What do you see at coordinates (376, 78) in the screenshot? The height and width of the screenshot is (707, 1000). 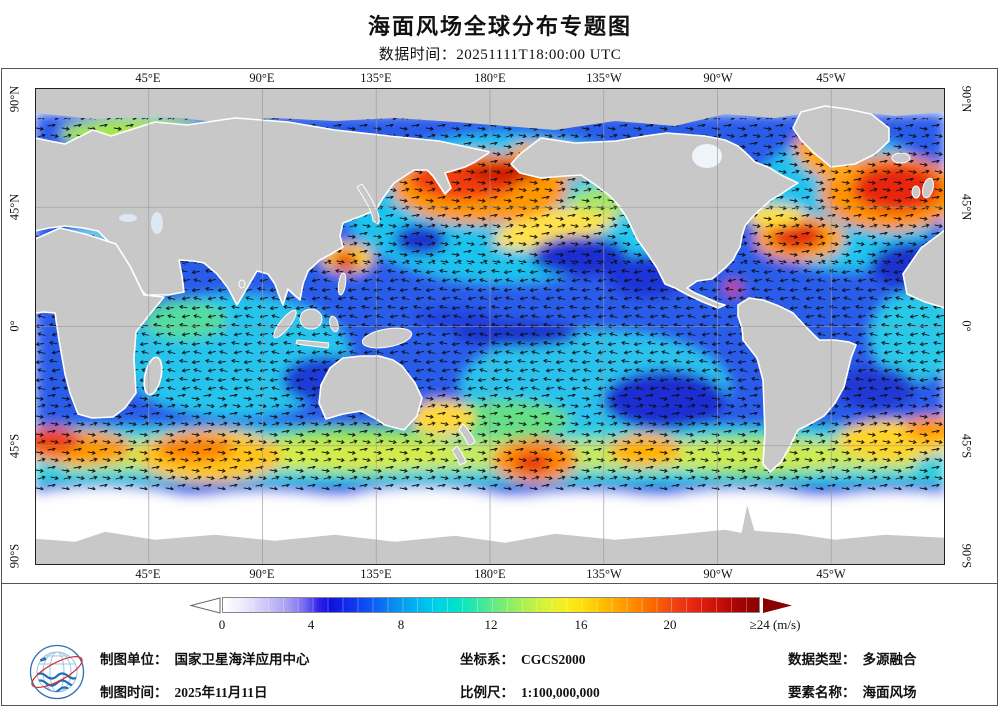 I see `lon-tick-top-135e: 135°E` at bounding box center [376, 78].